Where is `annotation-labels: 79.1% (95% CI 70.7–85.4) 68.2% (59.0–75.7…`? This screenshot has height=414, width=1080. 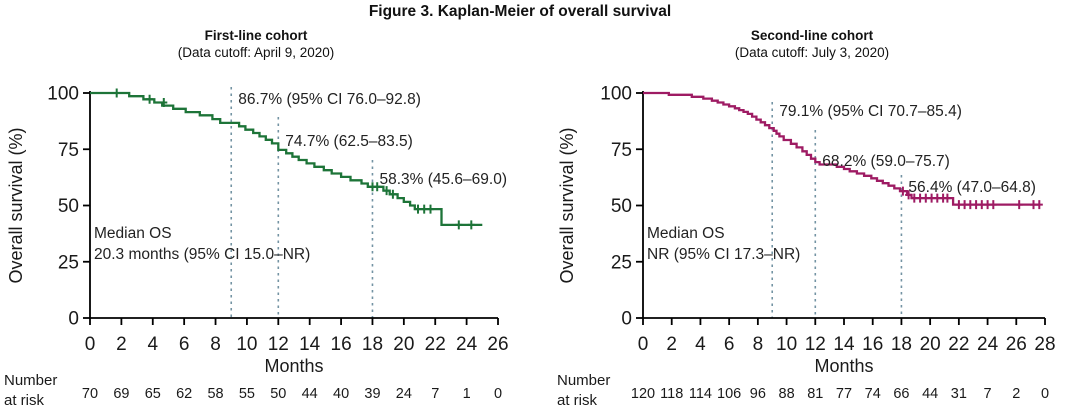
annotation-labels: 79.1% (95% CI 70.7–85.4) 68.2% (59.0–75.7… is located at coordinates (907, 149).